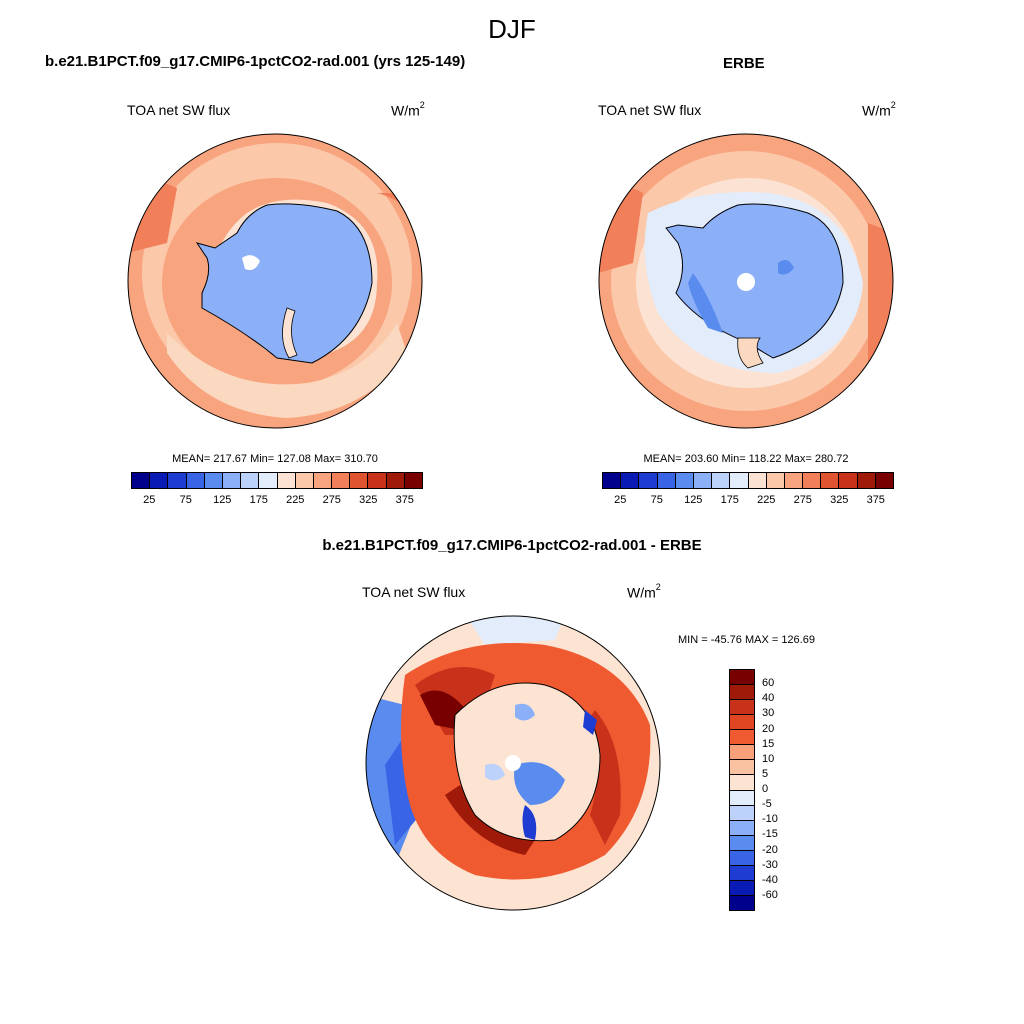 The image size is (1024, 1024). What do you see at coordinates (765, 789) in the screenshot?
I see `colorbar-tick-label: 0` at bounding box center [765, 789].